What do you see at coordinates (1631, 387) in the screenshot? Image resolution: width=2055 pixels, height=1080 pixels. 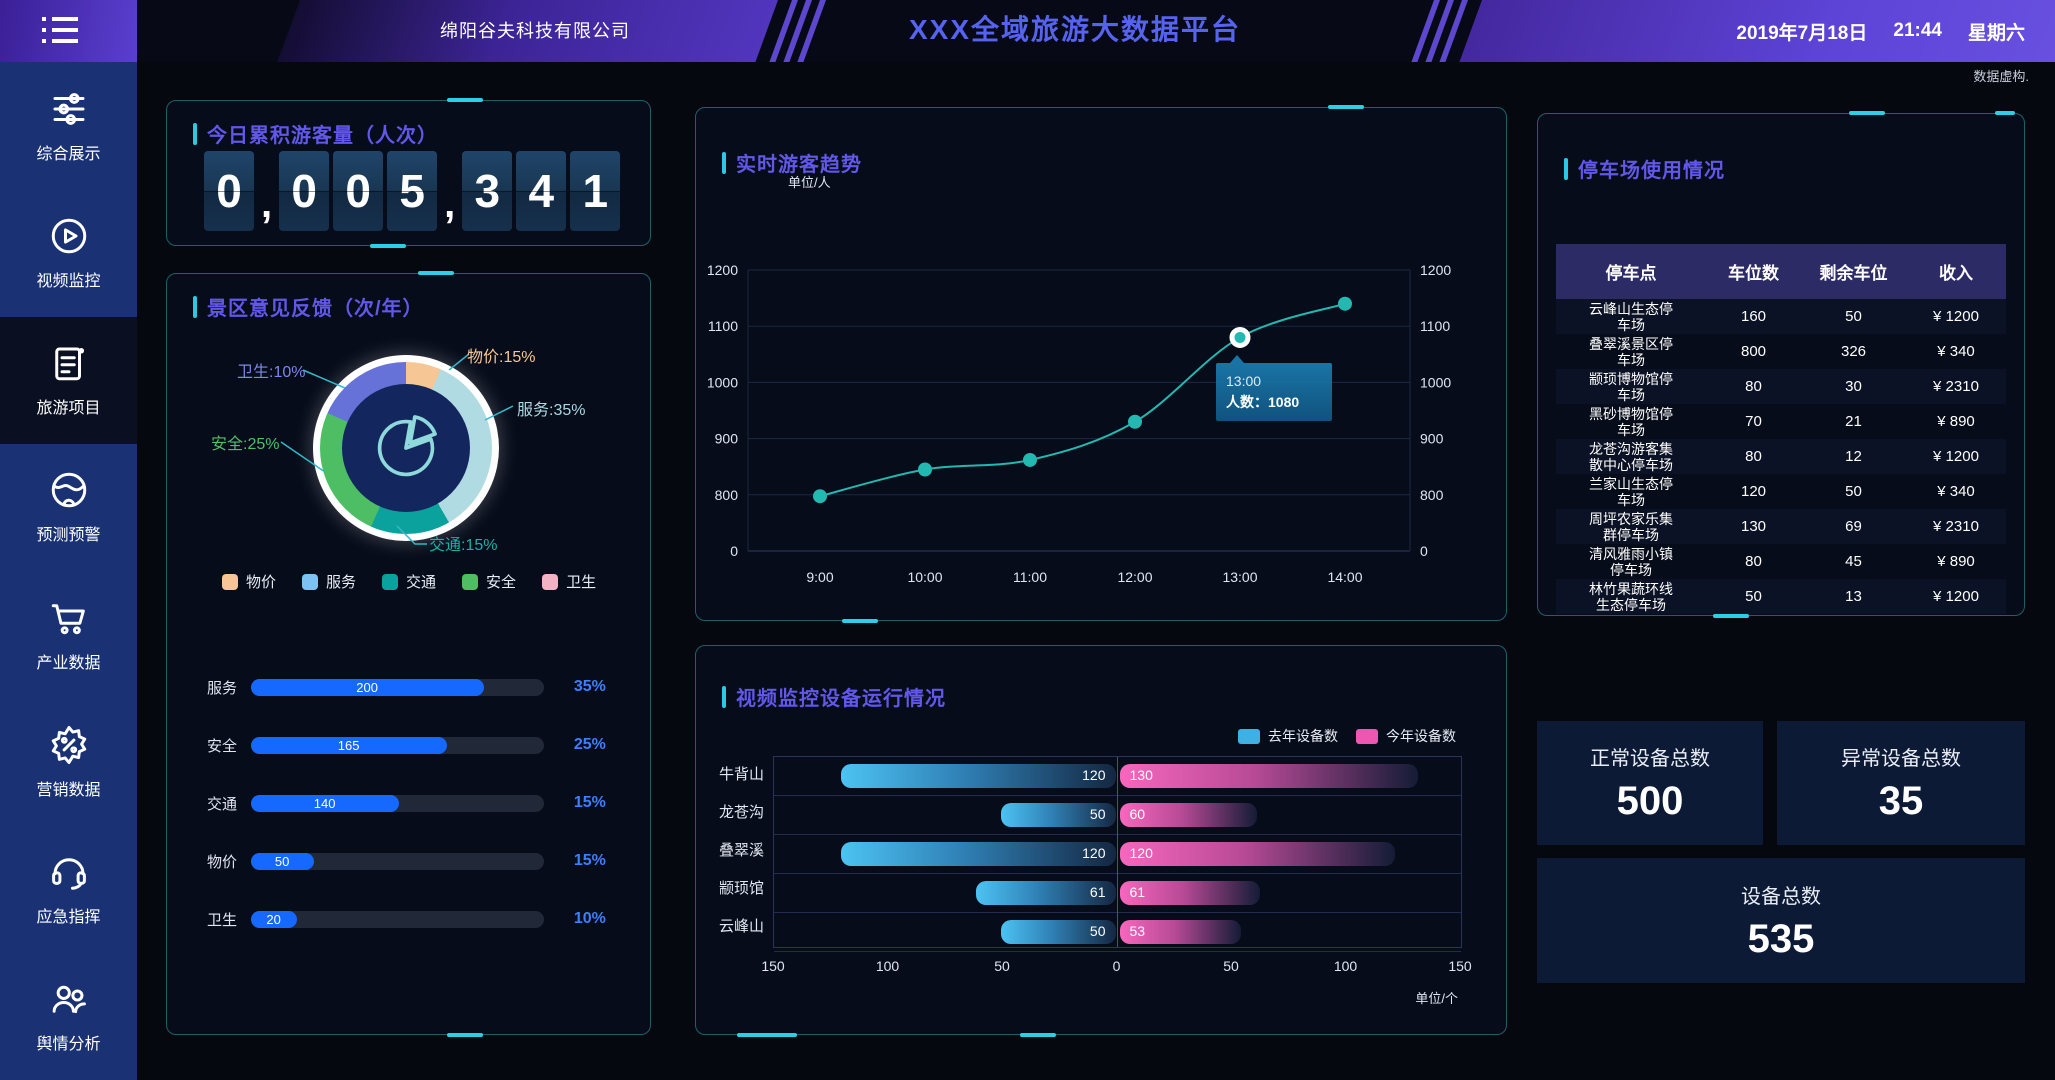 I see `parking-name-cell: 颛顼博物馆停车场` at bounding box center [1631, 387].